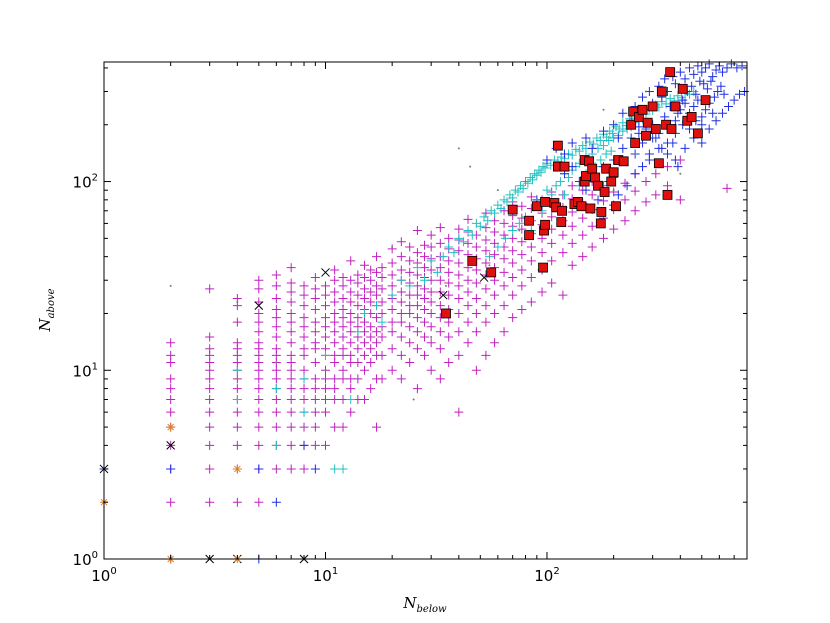 The image size is (830, 623). Describe the element at coordinates (409, 603) in the screenshot. I see `x-axis-title-base: N` at that location.